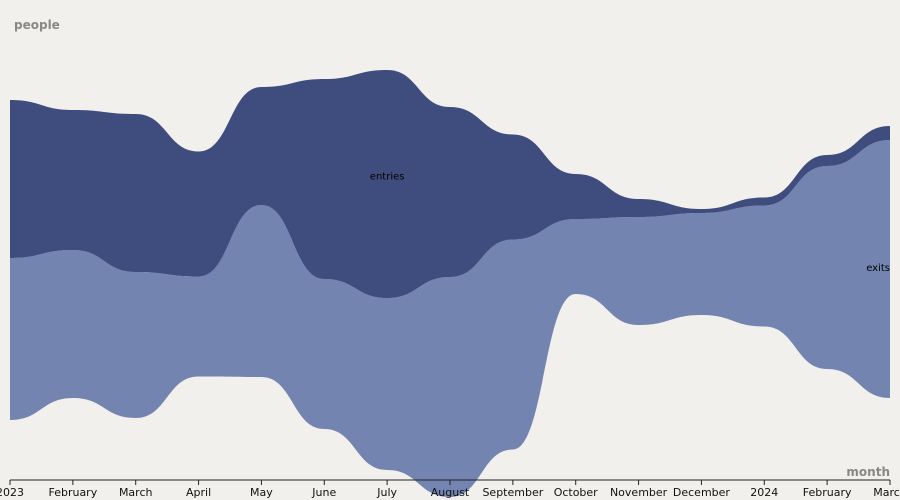  Describe the element at coordinates (387, 176) in the screenshot. I see `series-label-entries: entries` at that location.